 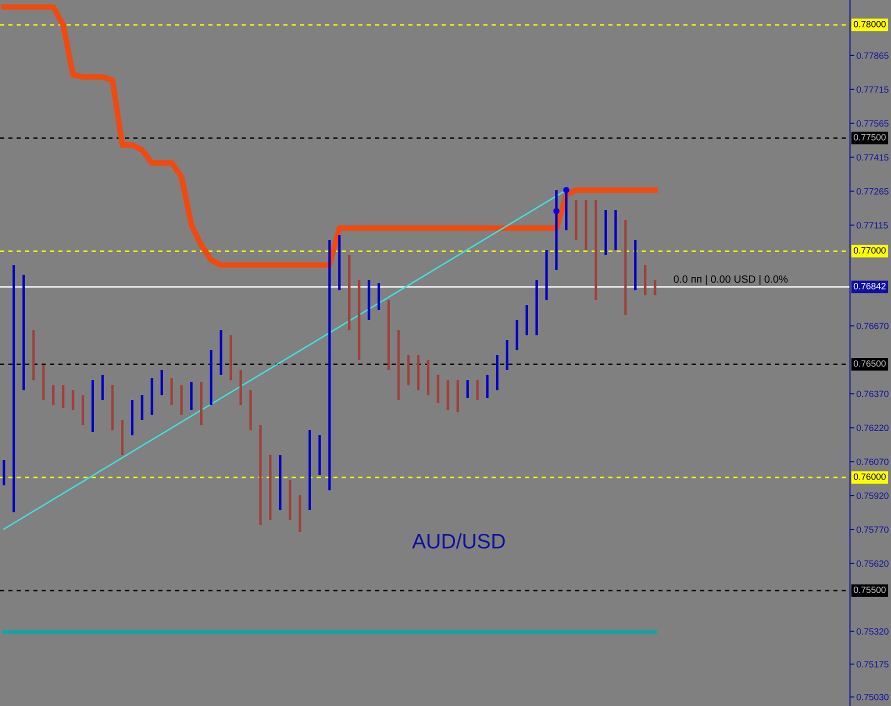 What do you see at coordinates (872, 461) in the screenshot?
I see `y-tick-label: 0.76070` at bounding box center [872, 461].